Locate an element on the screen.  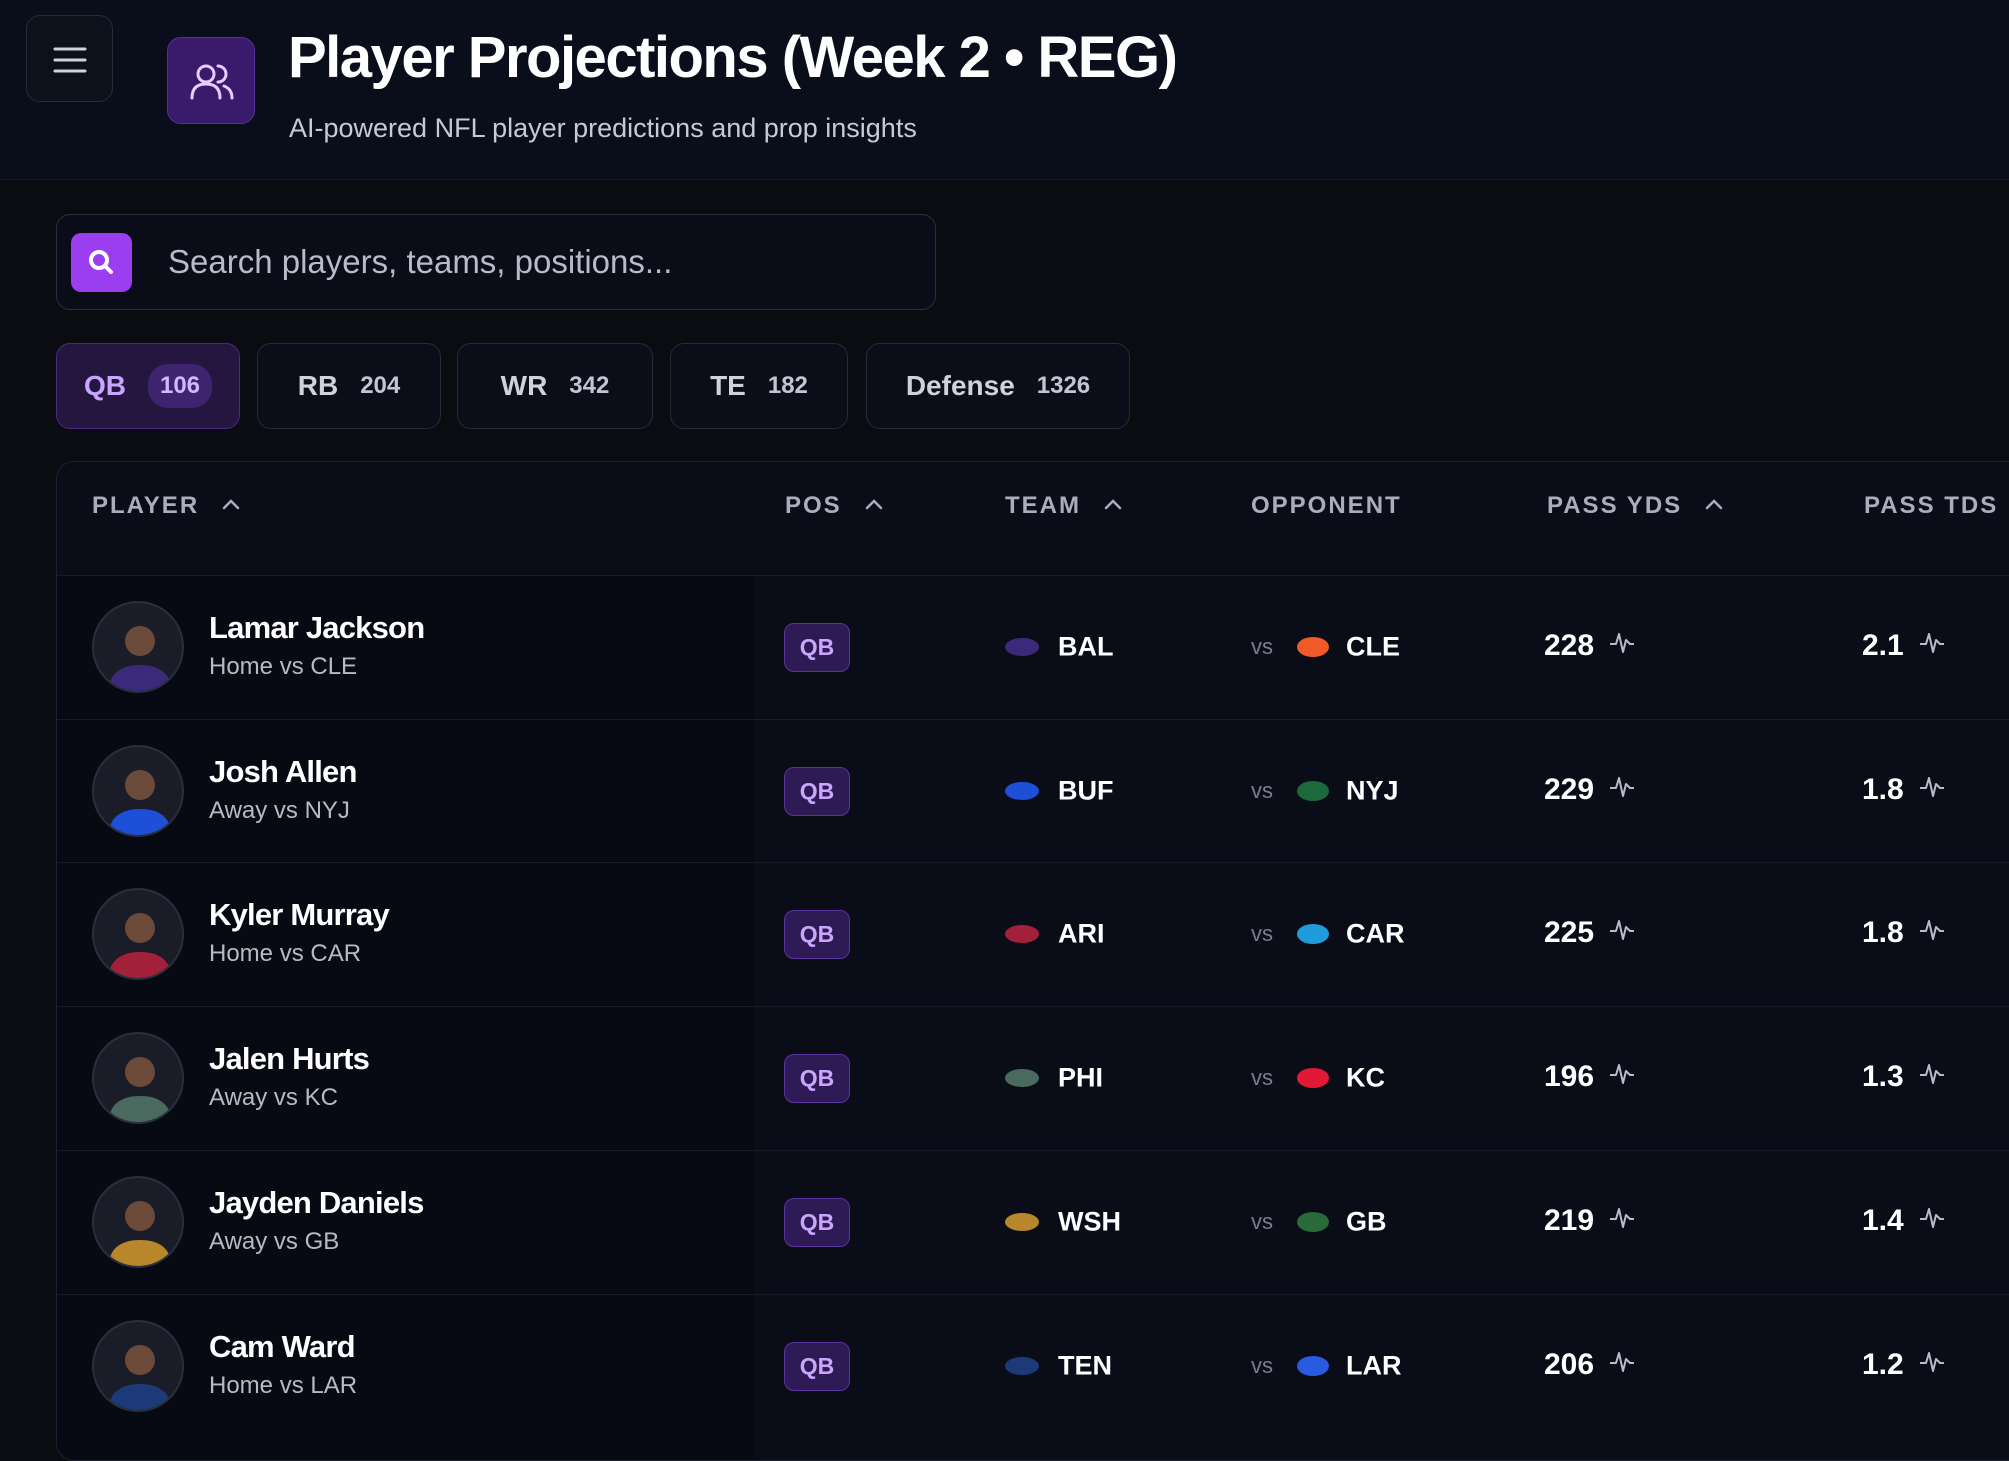
player-avatar is located at coordinates (138, 1078).